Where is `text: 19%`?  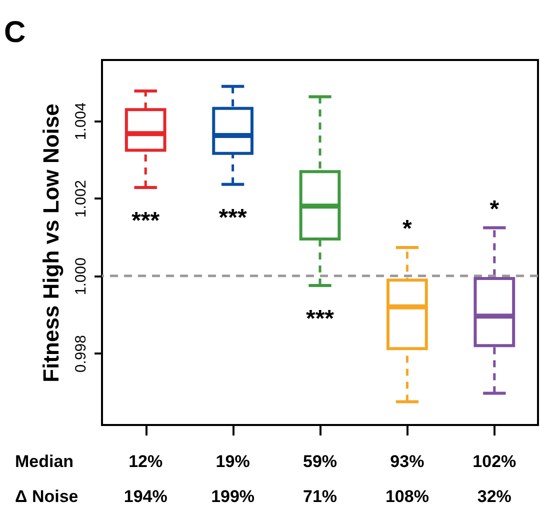
text: 19% is located at coordinates (233, 461).